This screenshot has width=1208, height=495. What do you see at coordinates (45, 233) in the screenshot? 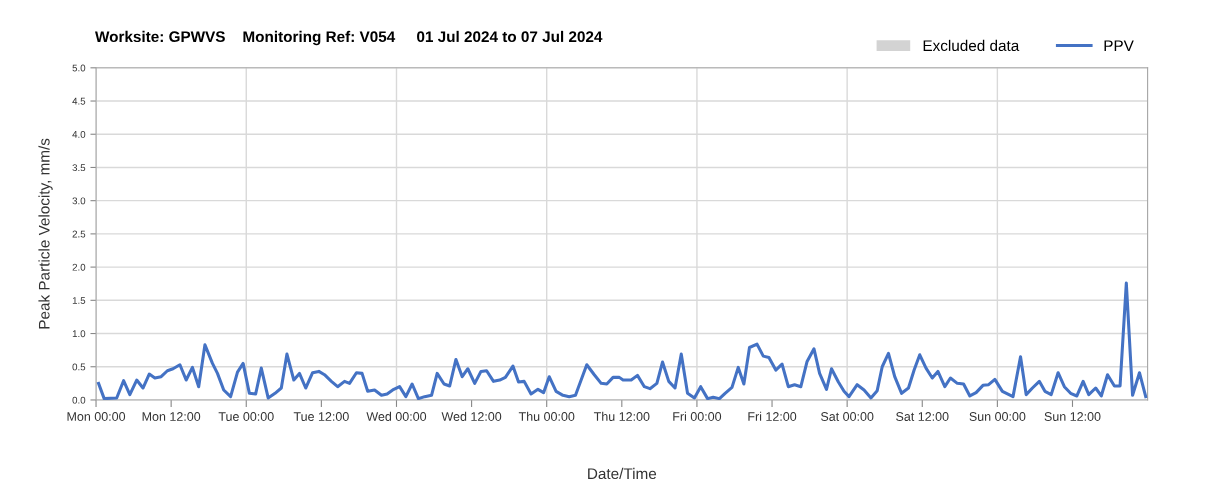
I see `y-axis-title: Peak Particle Velocity, mm/s` at bounding box center [45, 233].